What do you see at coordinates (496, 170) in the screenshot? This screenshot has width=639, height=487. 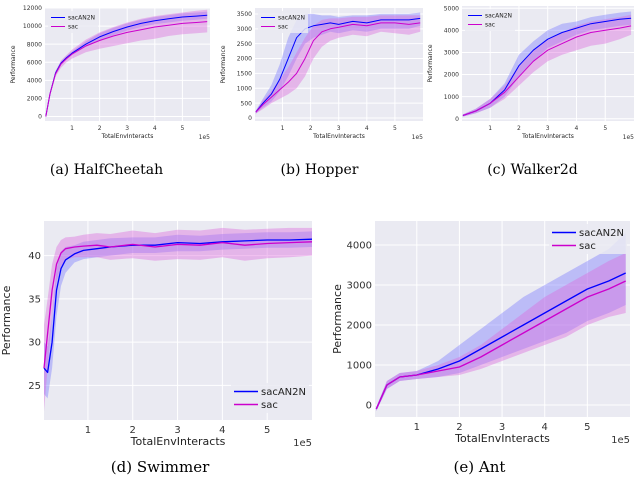 I see `caption-label: (c)` at bounding box center [496, 170].